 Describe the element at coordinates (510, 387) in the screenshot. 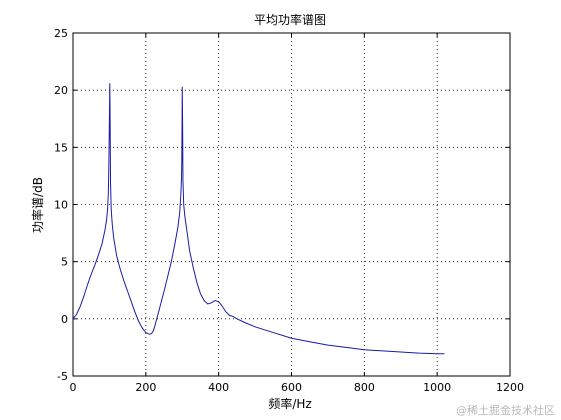

I see `x-tick-label: 1200` at that location.